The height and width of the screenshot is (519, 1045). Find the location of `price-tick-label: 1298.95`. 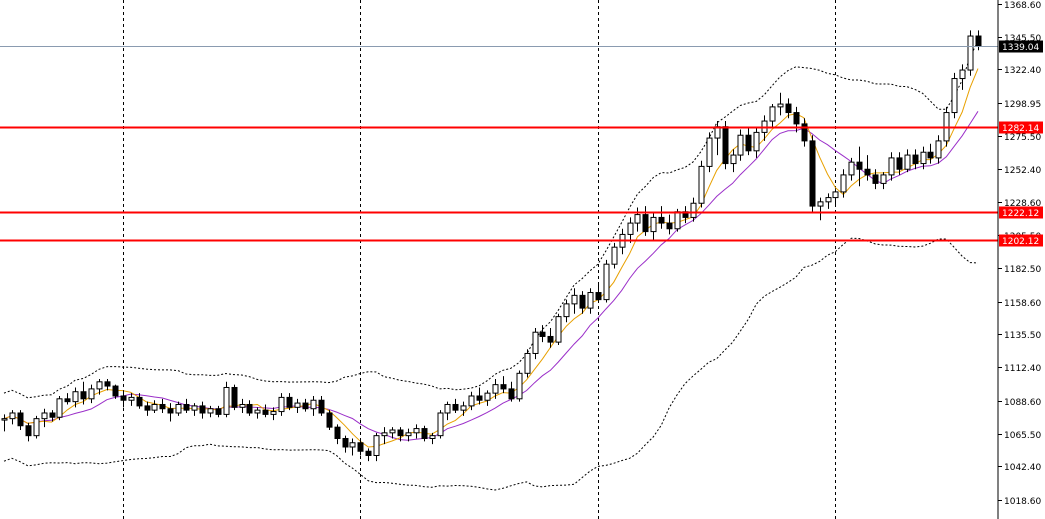

price-tick-label: 1298.95 is located at coordinates (1022, 105).